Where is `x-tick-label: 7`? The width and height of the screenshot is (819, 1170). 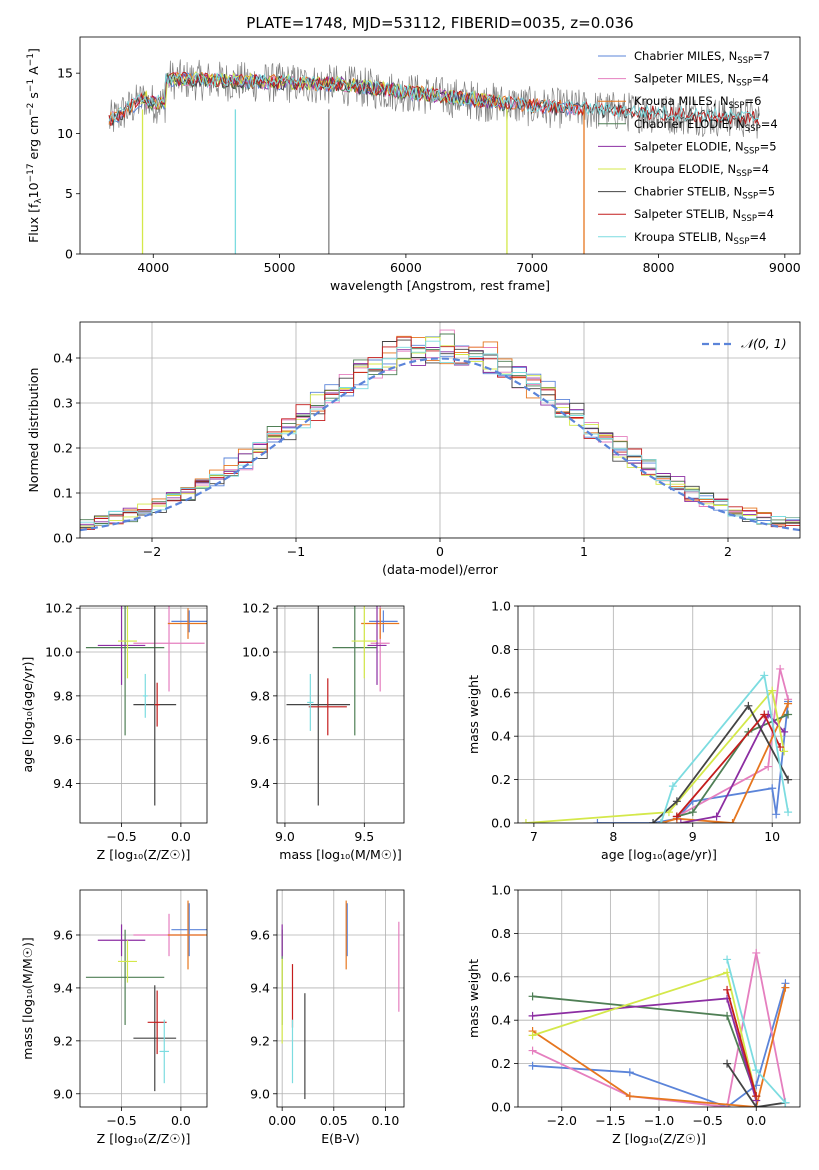
x-tick-label: 7 is located at coordinates (534, 836).